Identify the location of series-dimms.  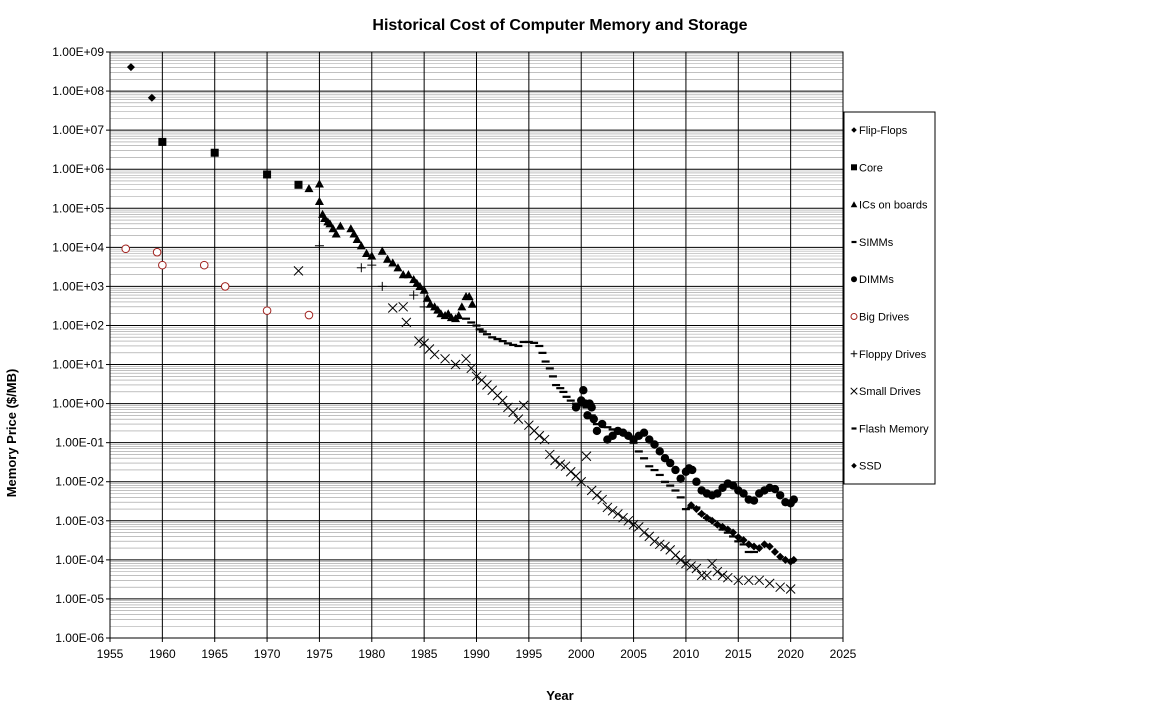
(684, 447).